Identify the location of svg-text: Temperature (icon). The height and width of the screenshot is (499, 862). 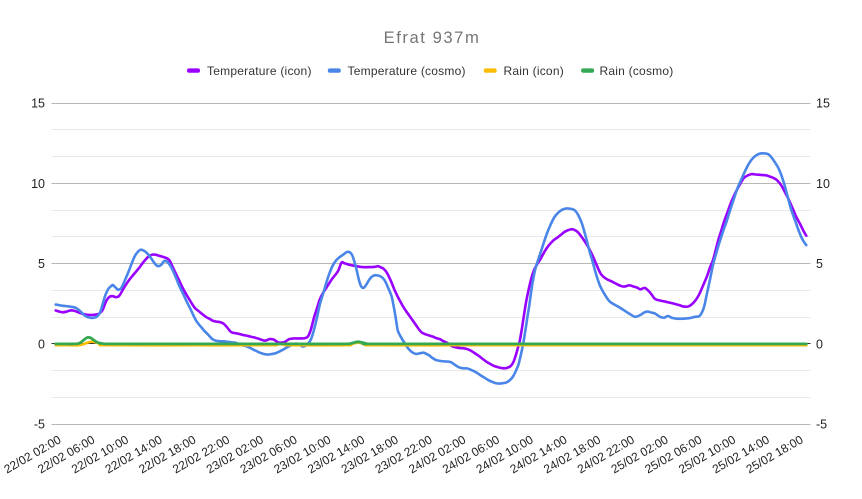
(259, 71).